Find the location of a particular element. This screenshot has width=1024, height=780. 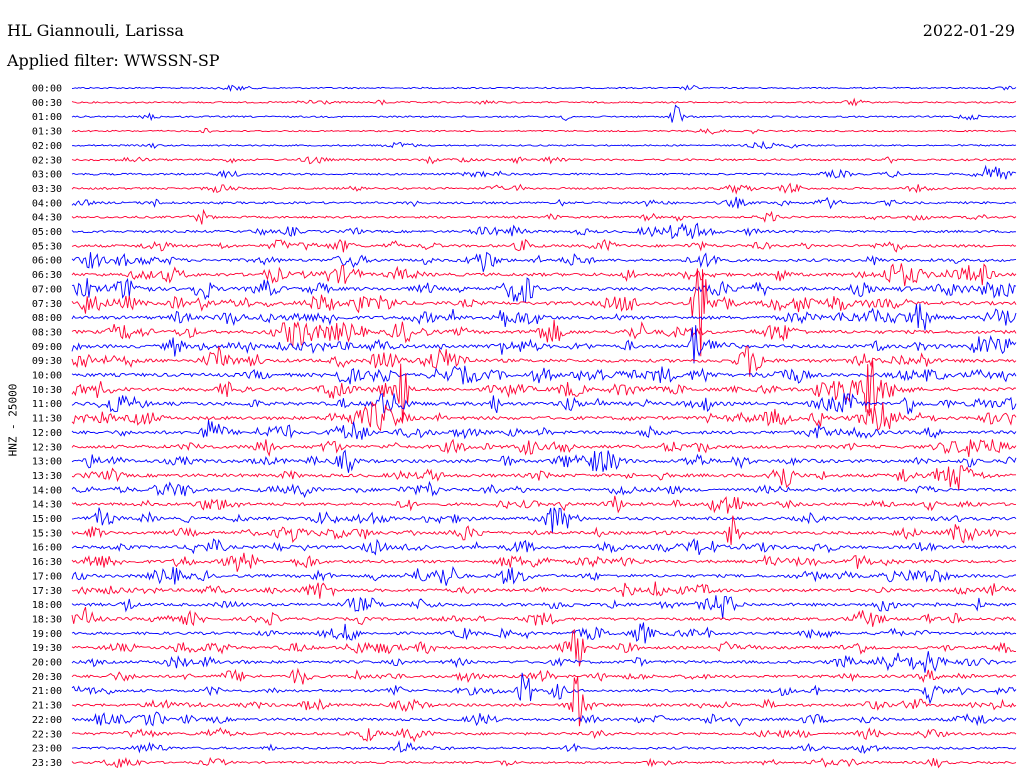

row-time-label: 04:30 is located at coordinates (47, 218).